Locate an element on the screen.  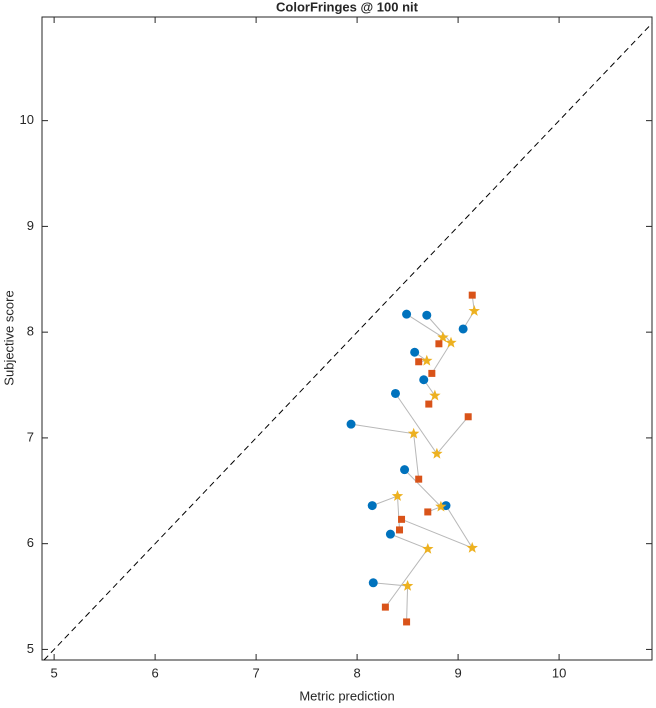
chart-title: ColorFringes @ 100 nit is located at coordinates (347, 7).